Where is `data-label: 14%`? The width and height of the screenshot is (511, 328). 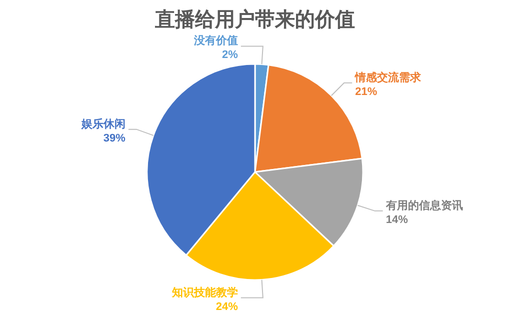
data-label: 14% is located at coordinates (397, 220).